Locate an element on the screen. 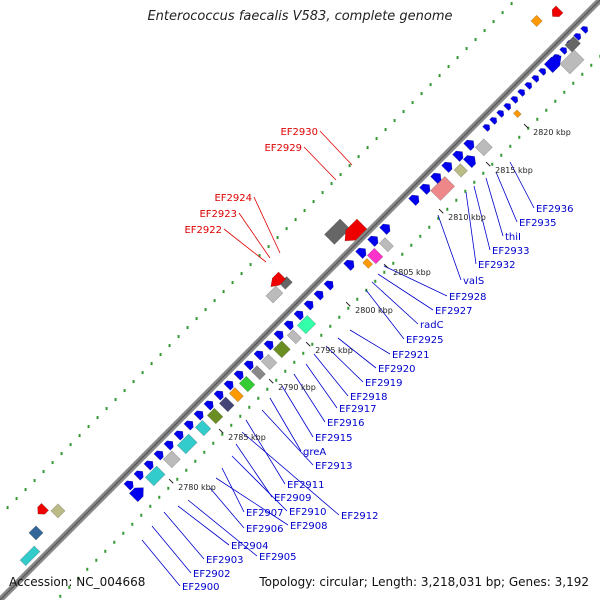 The image size is (600, 600). tick-label: 2800 kbp is located at coordinates (374, 310).